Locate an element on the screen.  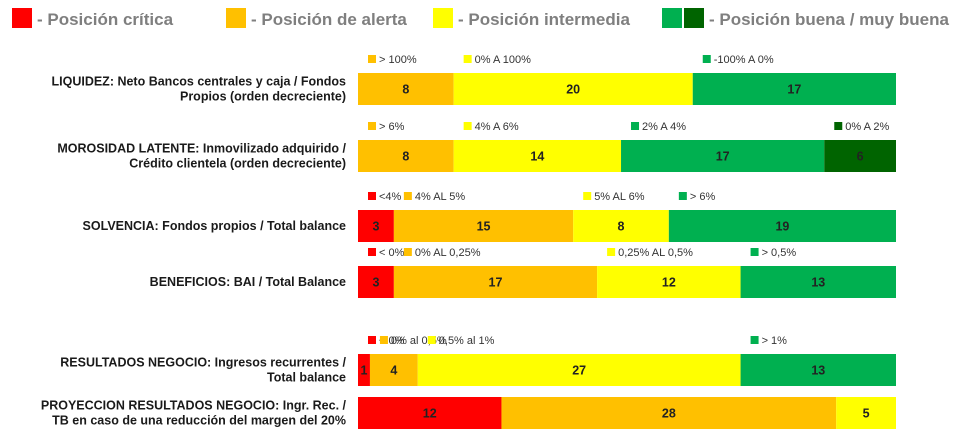
range-annotation: -100% A 0% is located at coordinates (744, 60).